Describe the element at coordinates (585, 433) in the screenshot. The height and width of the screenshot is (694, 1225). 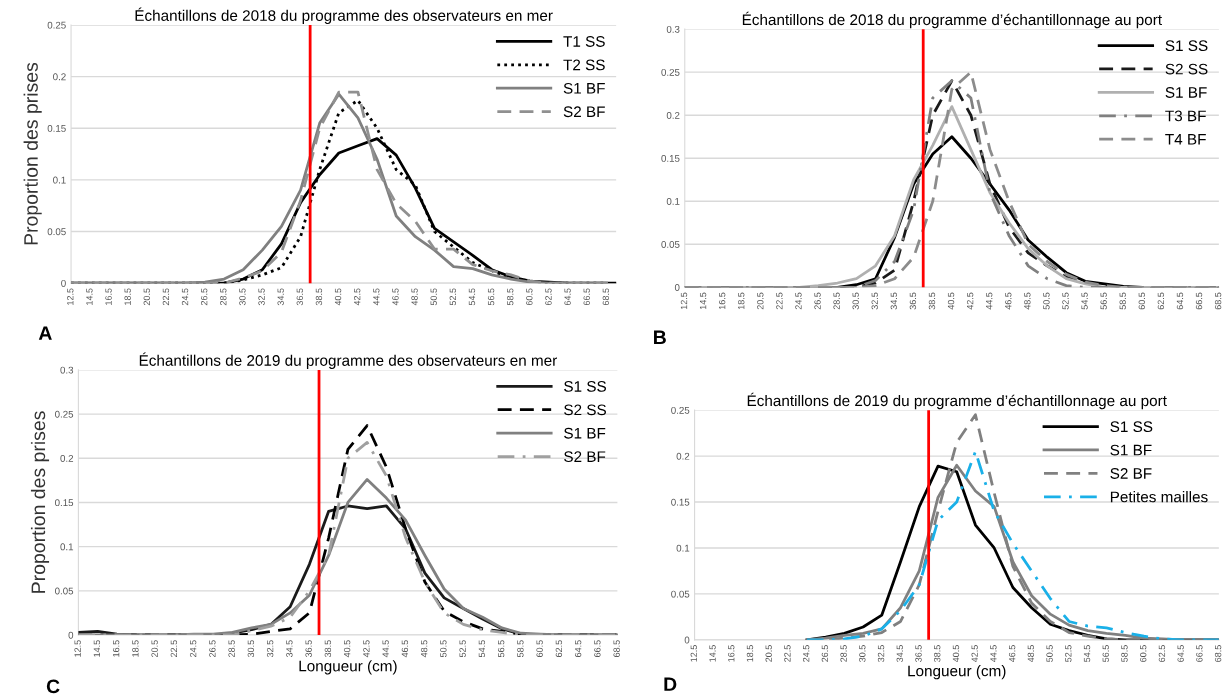
I see `legend-label: S1 BF` at that location.